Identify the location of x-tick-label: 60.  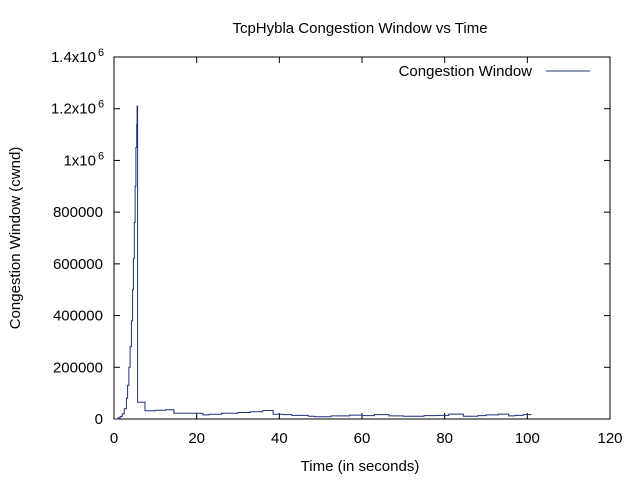
(362, 438).